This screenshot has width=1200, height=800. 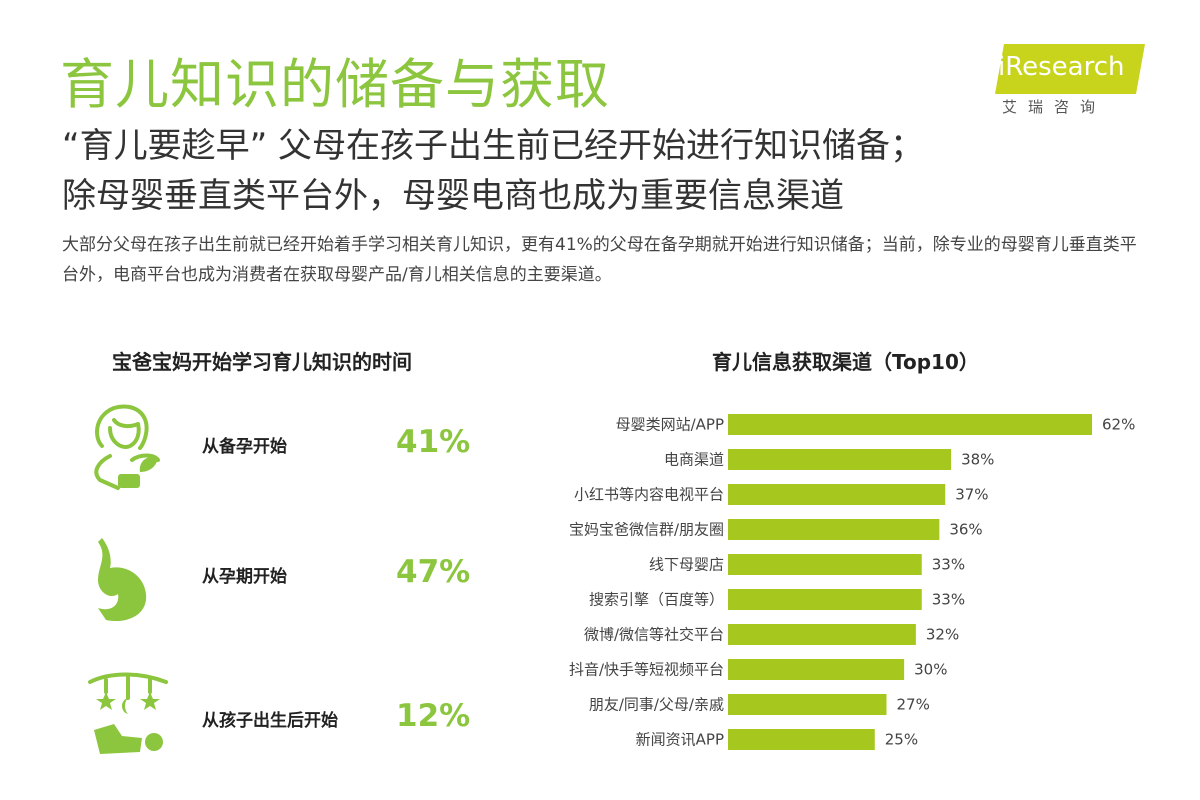 I want to click on value-label: 62%, so click(x=1118, y=425).